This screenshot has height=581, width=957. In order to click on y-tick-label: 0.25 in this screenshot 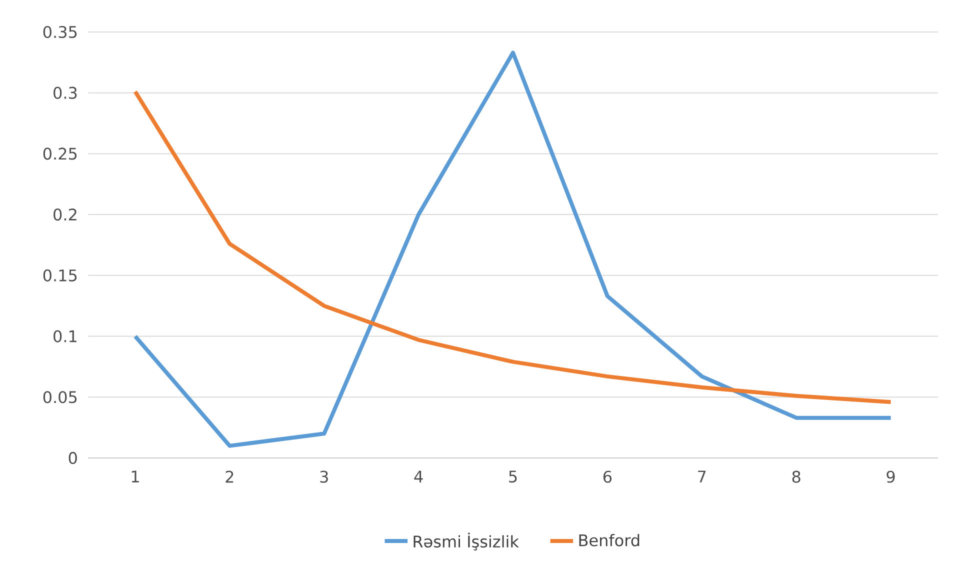, I will do `click(60, 154)`.